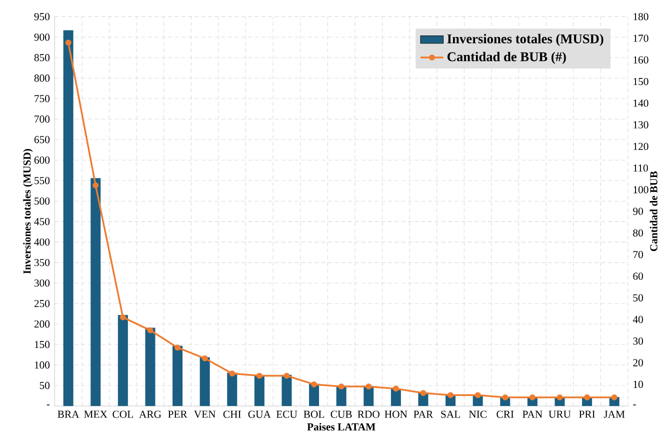 Image resolution: width=671 pixels, height=438 pixels. I want to click on x-tick-label: PER, so click(178, 414).